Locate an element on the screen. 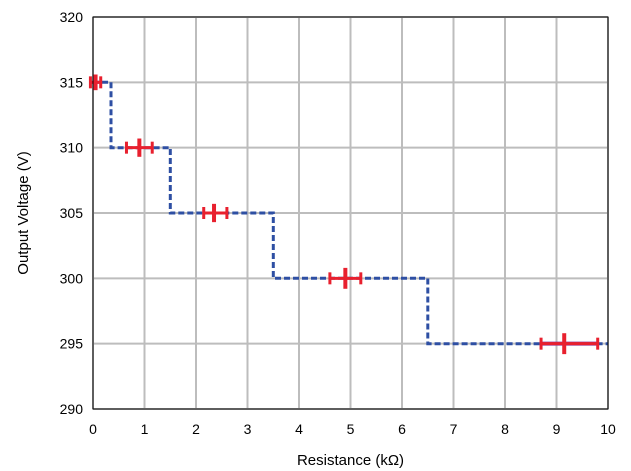  y-tick-label: 305 is located at coordinates (72, 213).